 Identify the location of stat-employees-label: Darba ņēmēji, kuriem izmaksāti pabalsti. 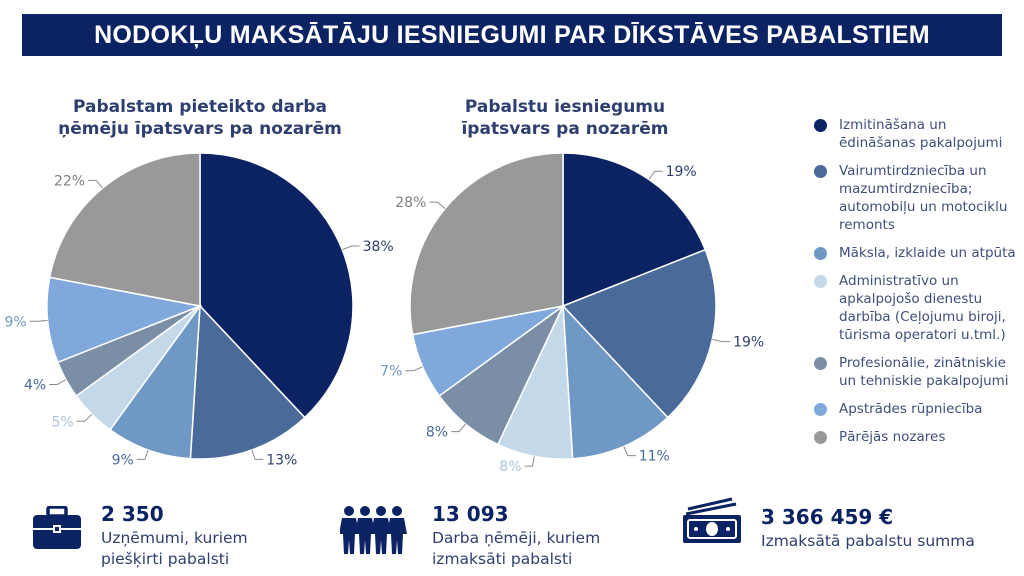
(516, 549).